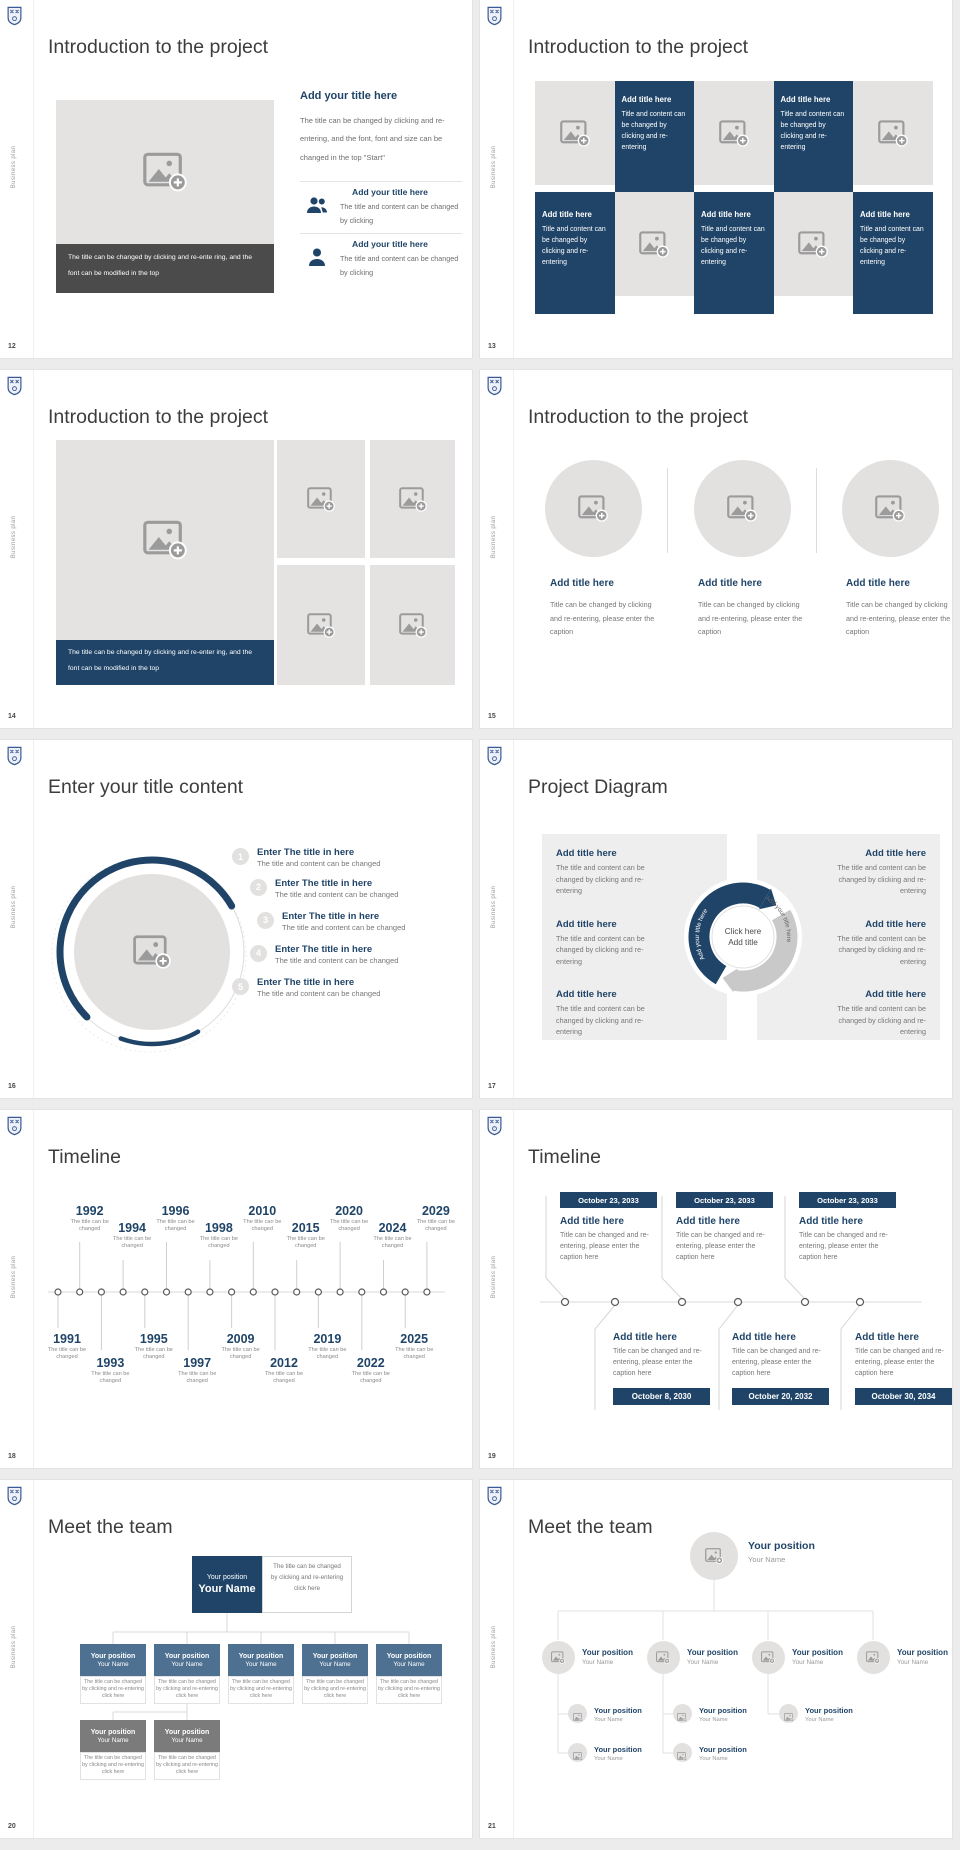 The width and height of the screenshot is (960, 1850). I want to click on timeline-year: 2012 The title can be changed, so click(284, 1370).